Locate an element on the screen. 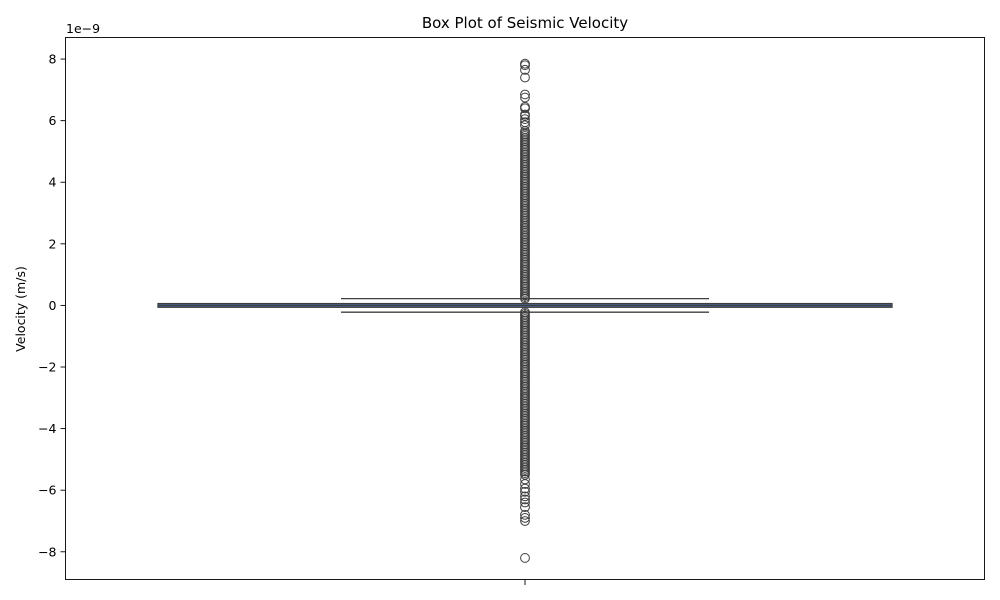 The image size is (1000, 600). y-tick-label: 0 is located at coordinates (53, 305).